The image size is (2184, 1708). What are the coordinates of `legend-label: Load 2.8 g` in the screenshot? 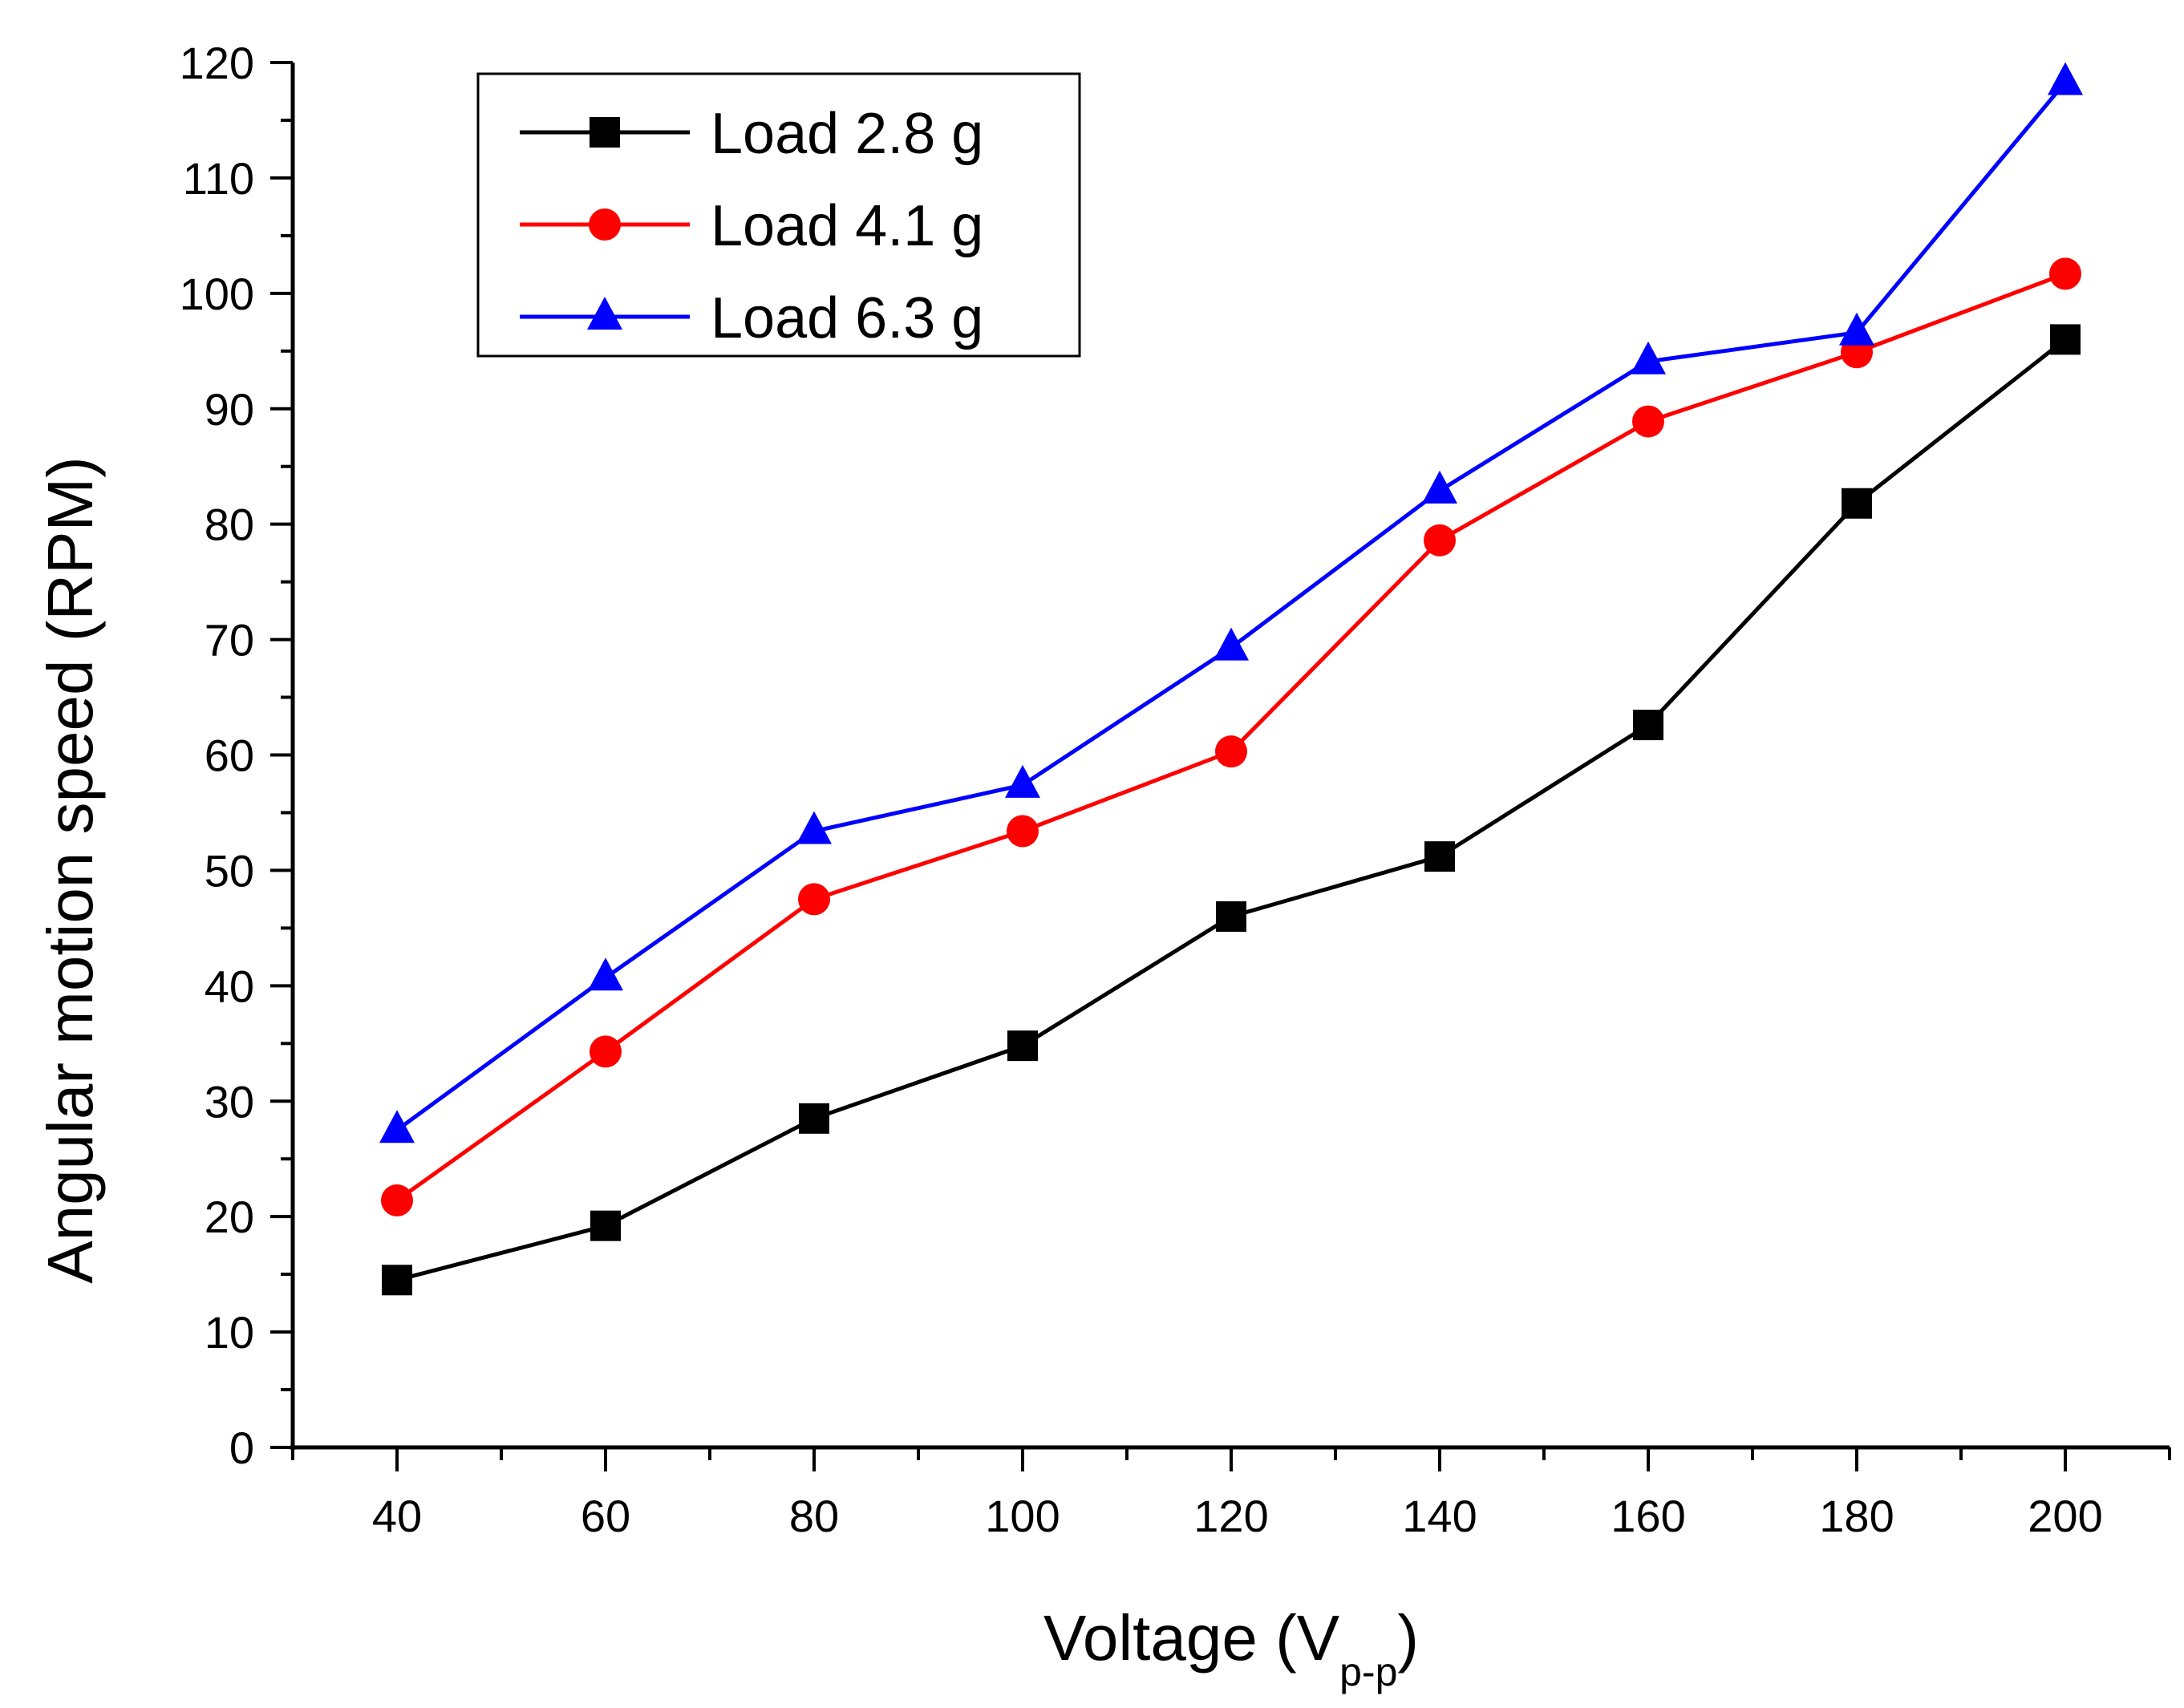 It's located at (847, 134).